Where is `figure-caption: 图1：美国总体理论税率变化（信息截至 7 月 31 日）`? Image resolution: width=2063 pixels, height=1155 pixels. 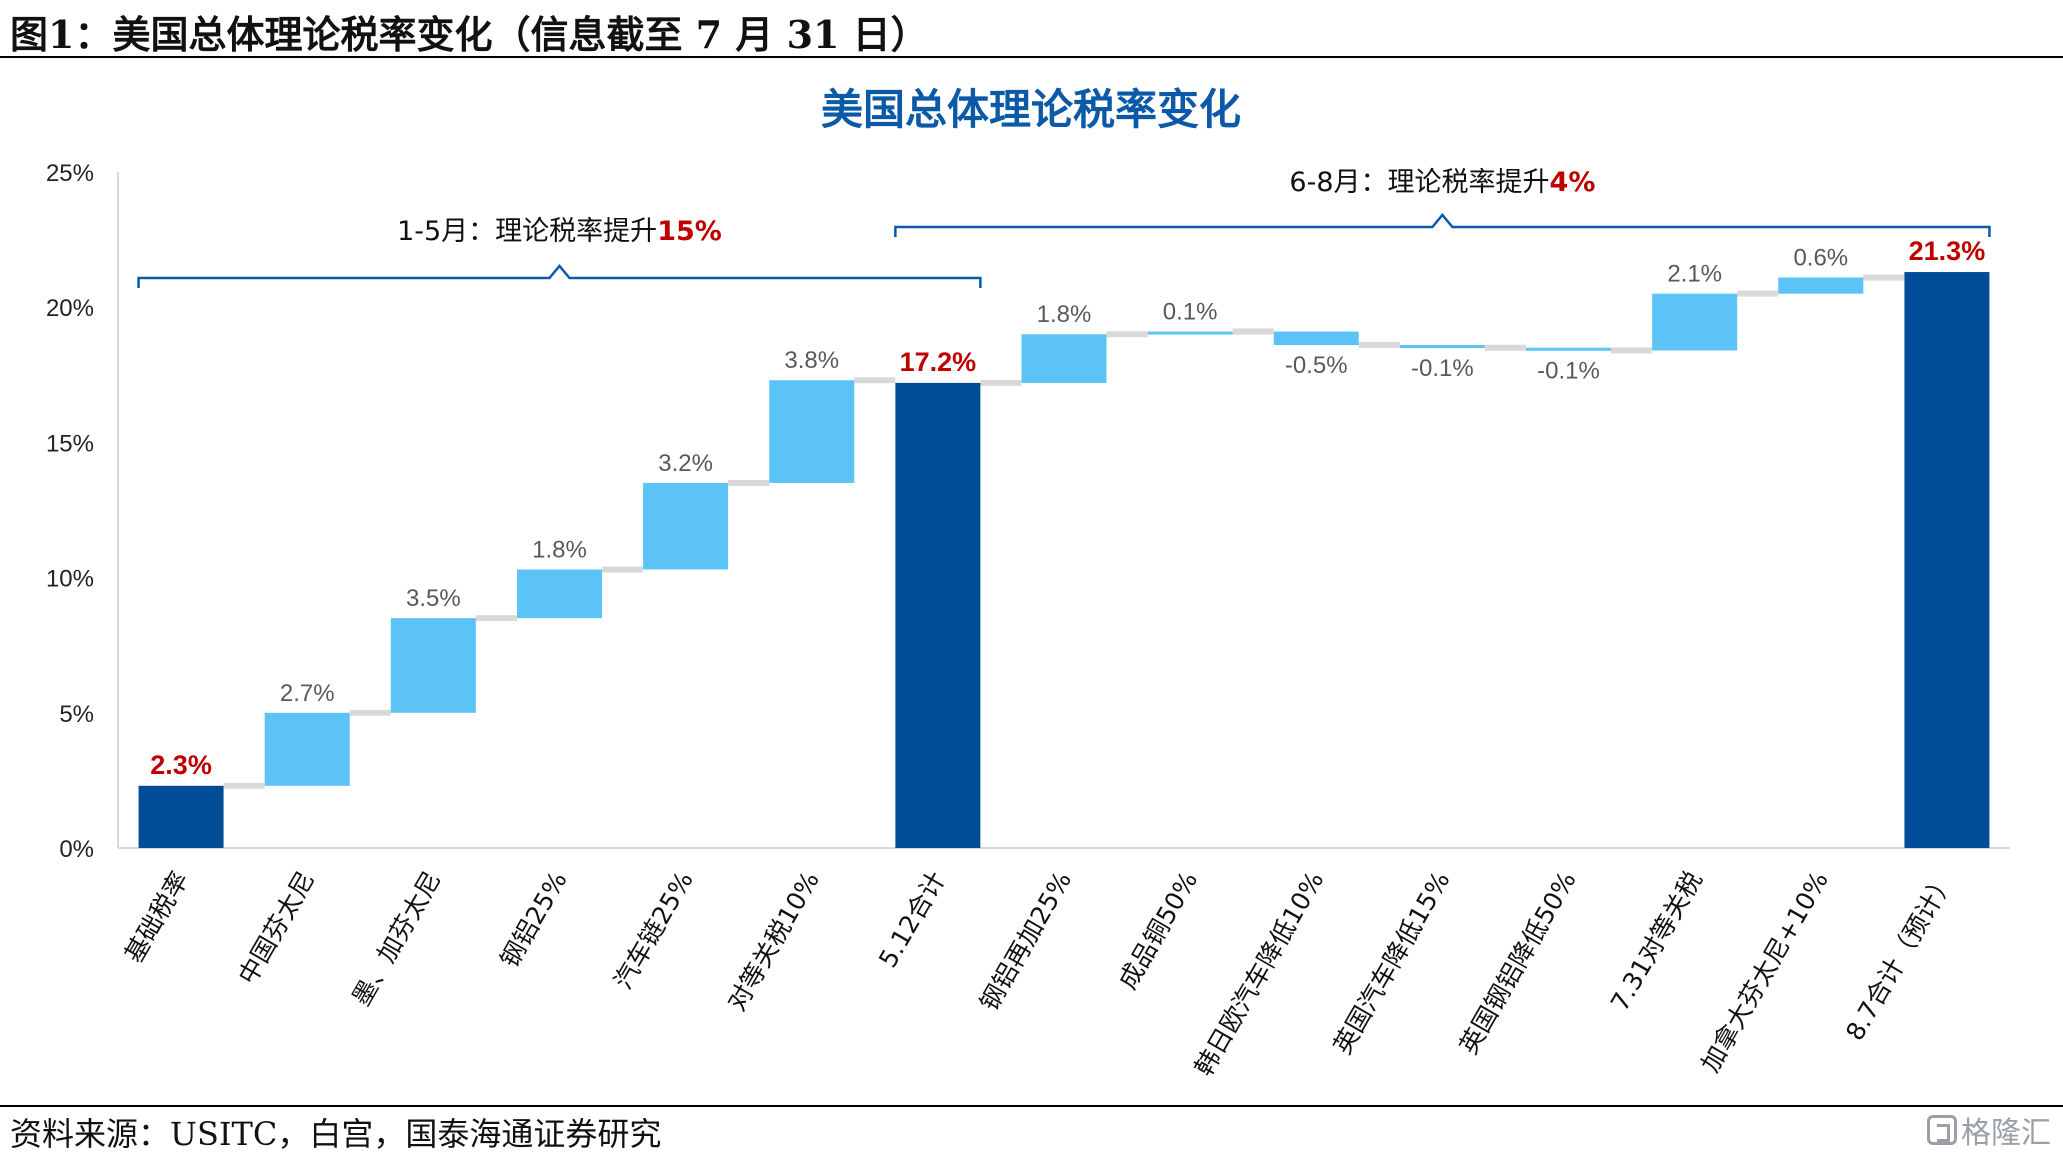 figure-caption: 图1：美国总体理论税率变化（信息截至 7 月 31 日） is located at coordinates (469, 34).